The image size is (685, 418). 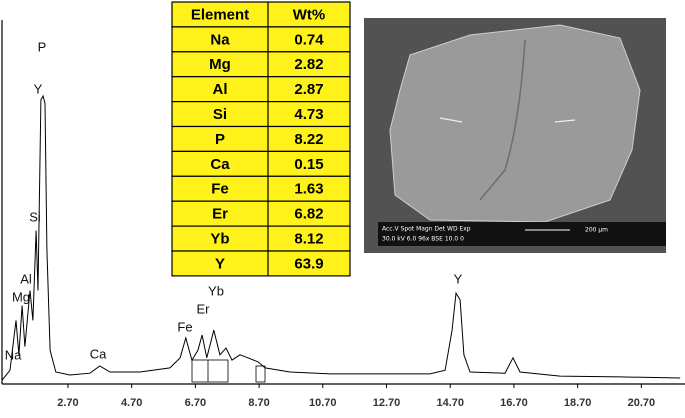 What do you see at coordinates (450, 403) in the screenshot?
I see `x-tick-label: 14.70` at bounding box center [450, 403].